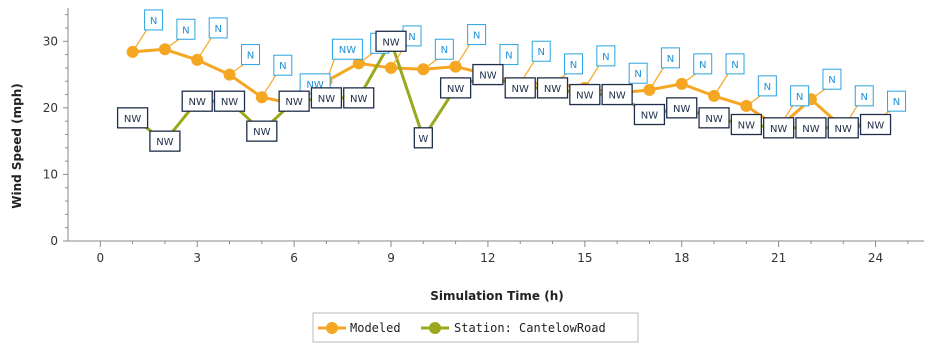 The width and height of the screenshot is (934, 347). Describe the element at coordinates (54, 241) in the screenshot. I see `y-tick-label: 0` at that location.